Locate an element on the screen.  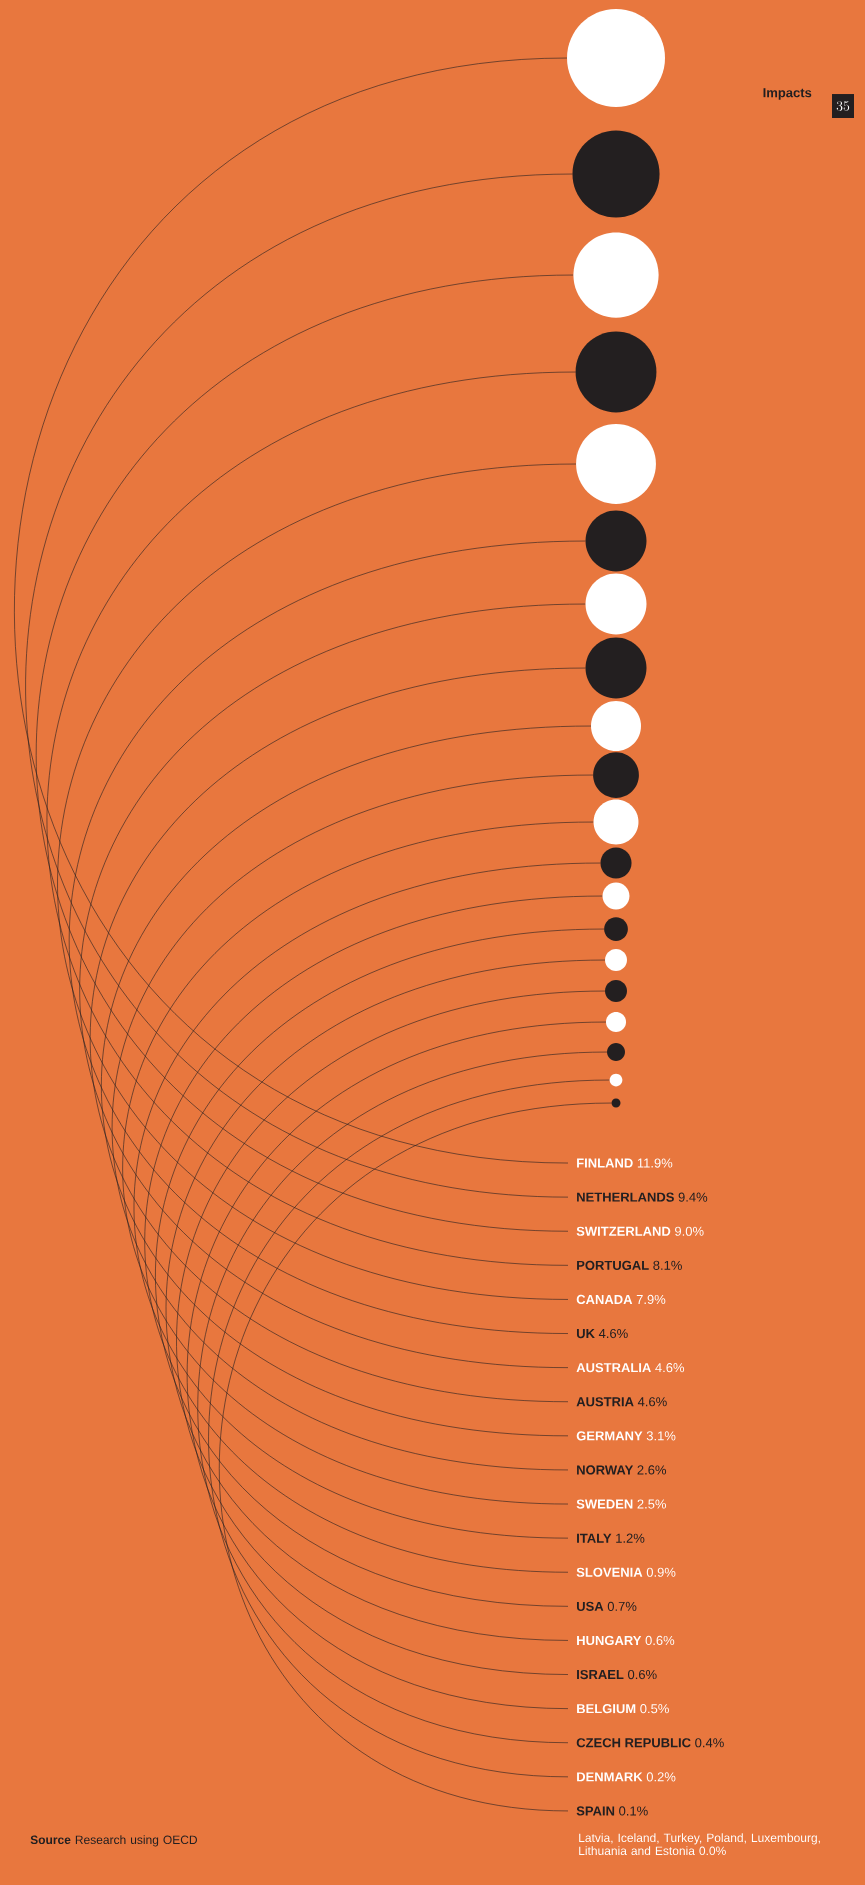
category-label: ISRAEL is located at coordinates (600, 1674).